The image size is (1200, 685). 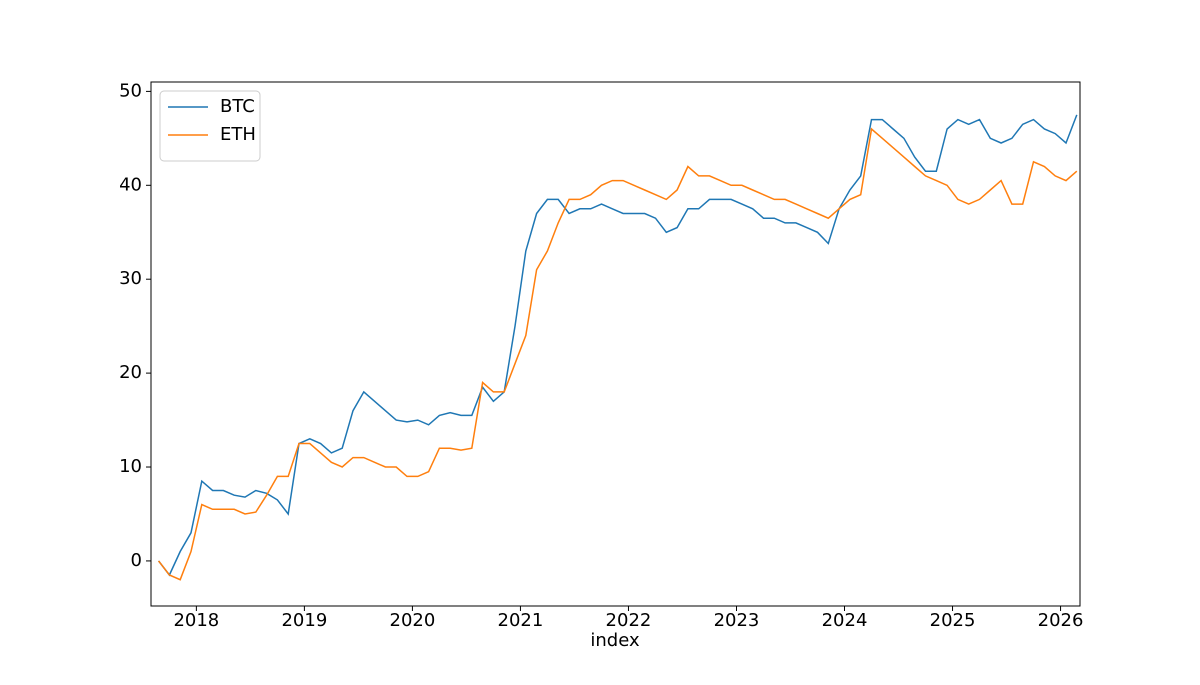 I want to click on y-tick-label: 10, so click(x=130, y=466).